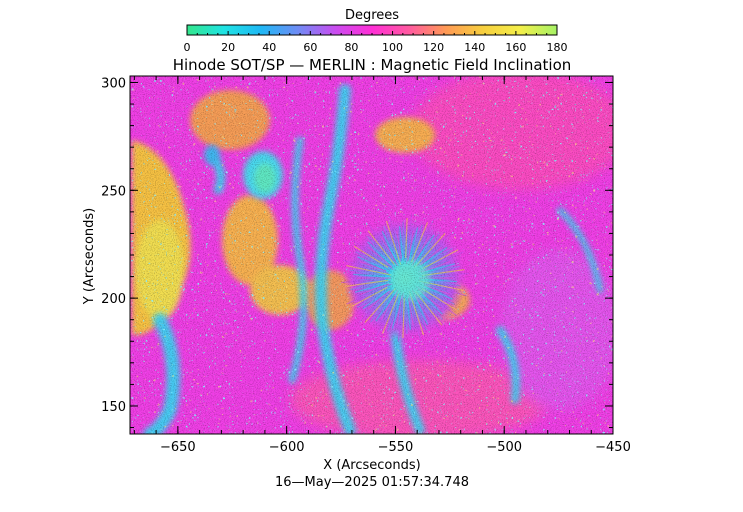 The height and width of the screenshot is (512, 743). What do you see at coordinates (372, 15) in the screenshot?
I see `colorbar-title: Degrees` at bounding box center [372, 15].